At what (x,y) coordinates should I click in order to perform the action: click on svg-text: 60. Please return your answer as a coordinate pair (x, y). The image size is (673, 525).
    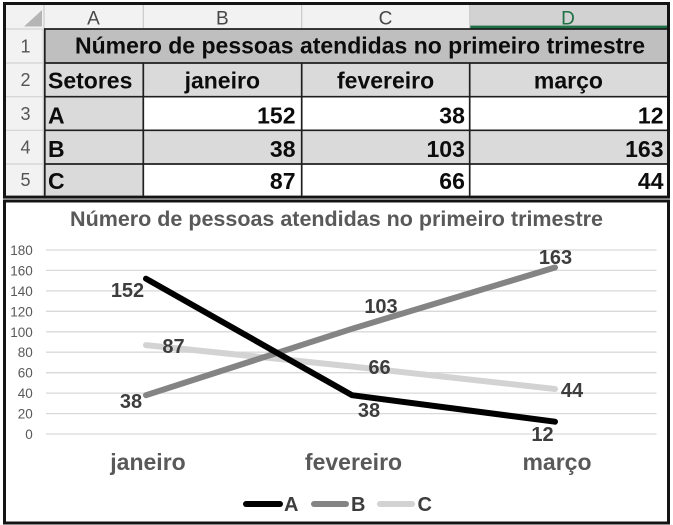
    Looking at the image, I should click on (25, 373).